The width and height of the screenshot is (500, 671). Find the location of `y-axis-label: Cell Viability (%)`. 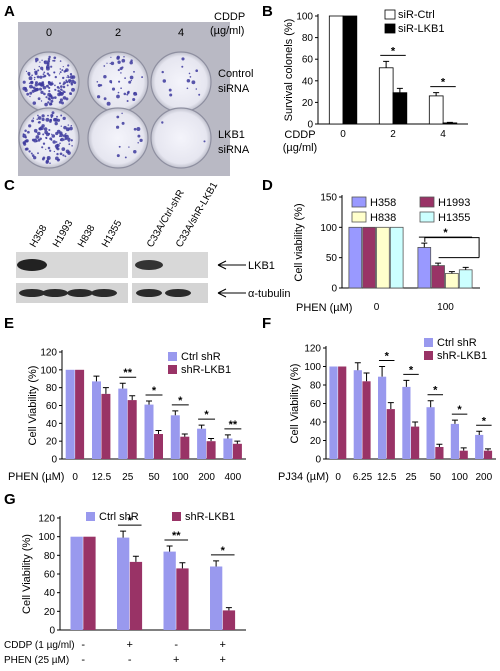

y-axis-label: Cell Viability (%) is located at coordinates (295, 404).